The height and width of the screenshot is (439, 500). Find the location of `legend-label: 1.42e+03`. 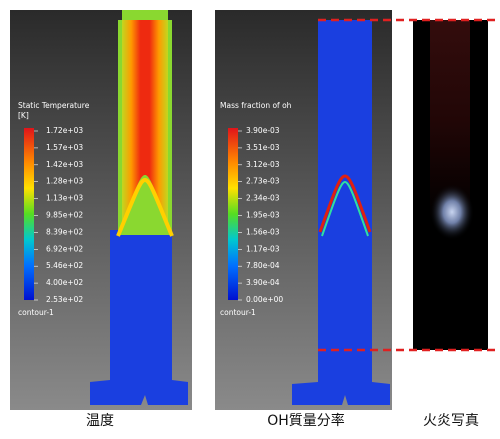

legend-label: 1.42e+03 is located at coordinates (64, 164).